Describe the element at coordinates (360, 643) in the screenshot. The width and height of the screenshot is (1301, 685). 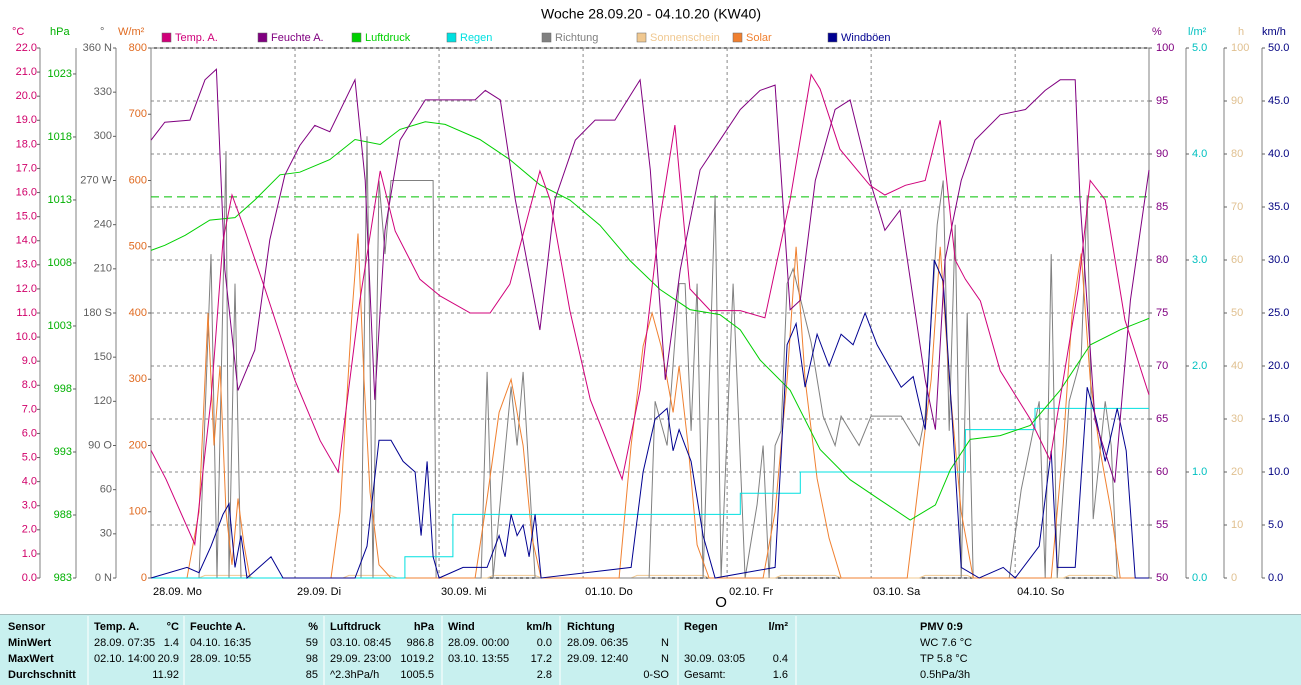
I see `table-cell: 03.10. 08:45` at that location.